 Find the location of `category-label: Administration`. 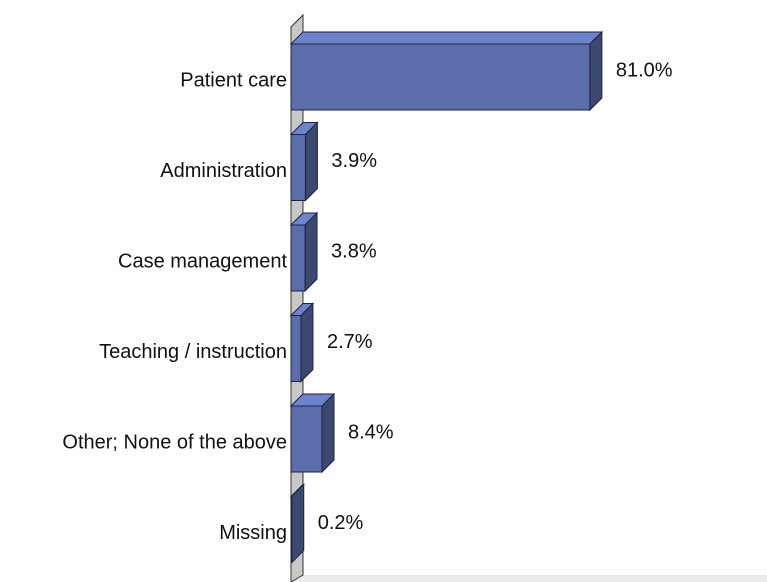

category-label: Administration is located at coordinates (223, 171).